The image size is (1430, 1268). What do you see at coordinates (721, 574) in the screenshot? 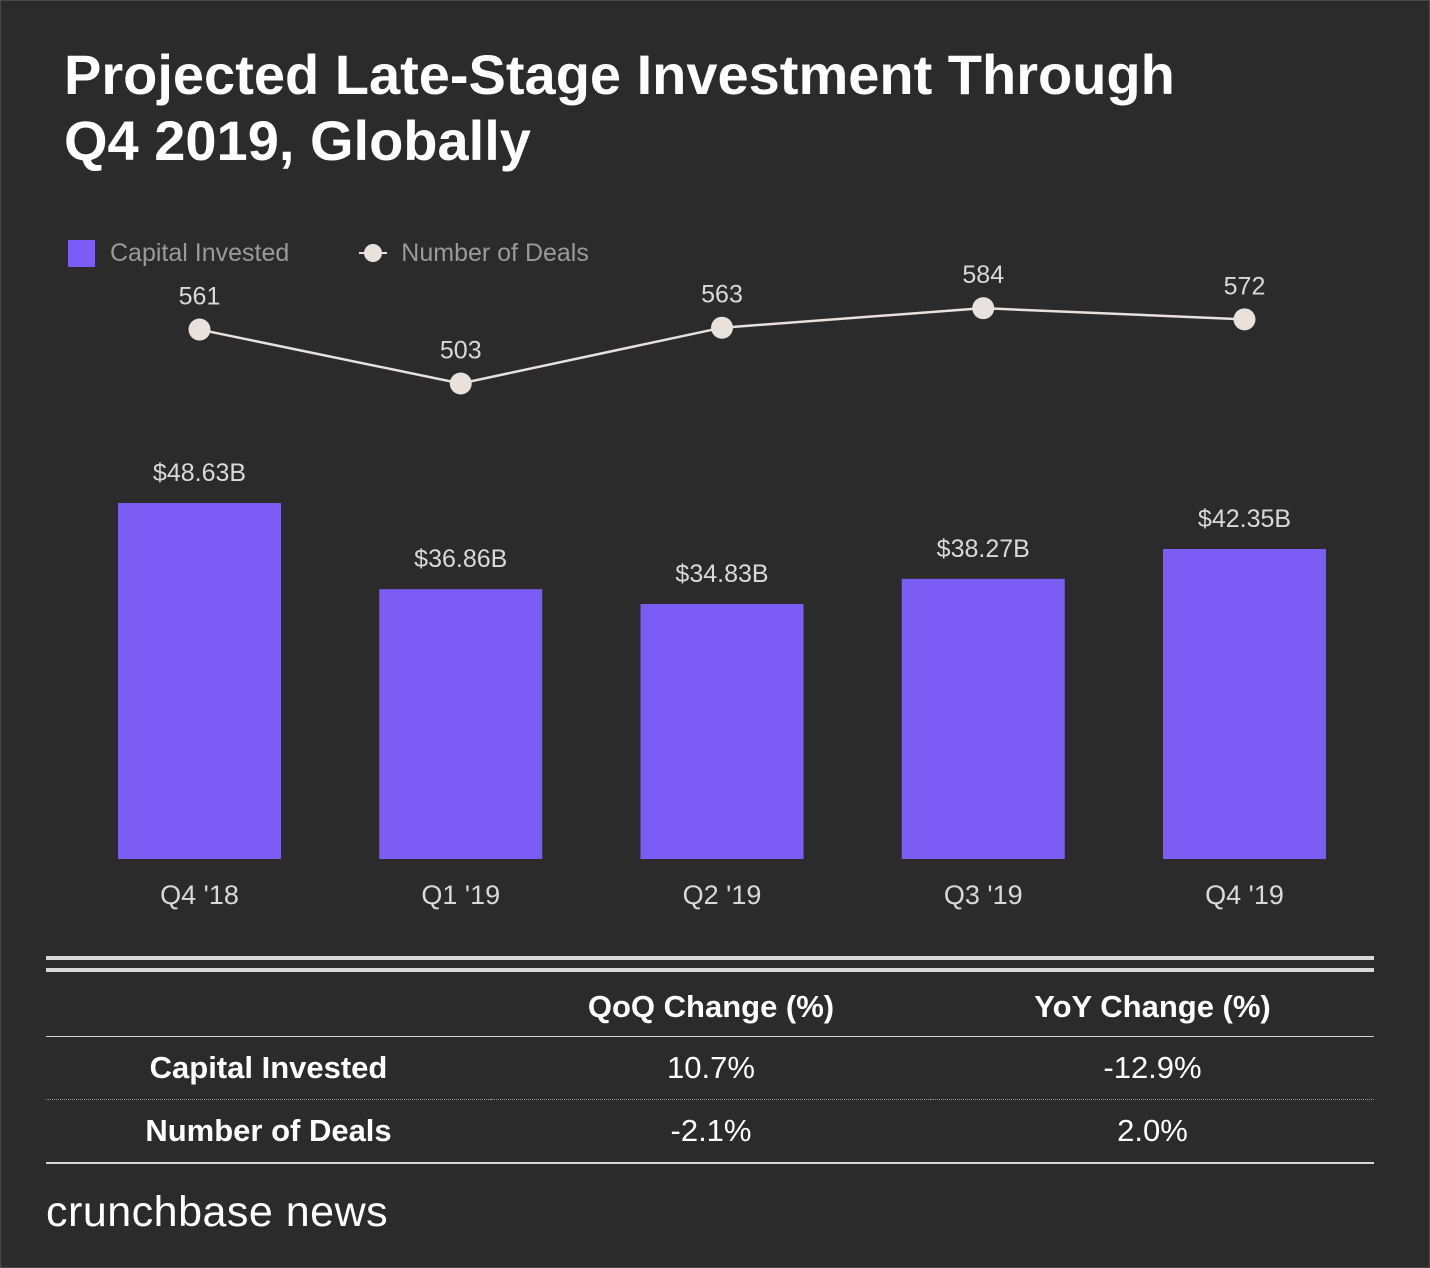
I see `bar-value-label: $34.83B` at bounding box center [721, 574].